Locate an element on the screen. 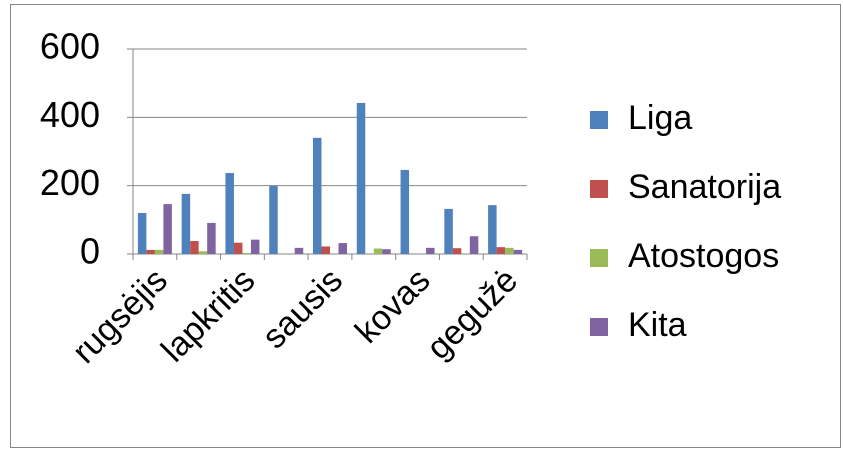  y-tick-label: 0 is located at coordinates (90, 251).